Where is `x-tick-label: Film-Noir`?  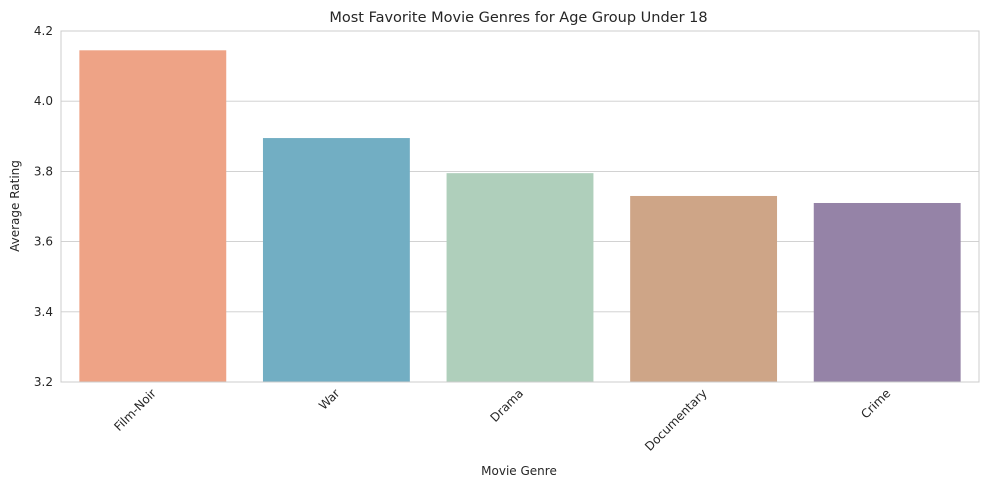 x-tick-label: Film-Noir is located at coordinates (135, 410).